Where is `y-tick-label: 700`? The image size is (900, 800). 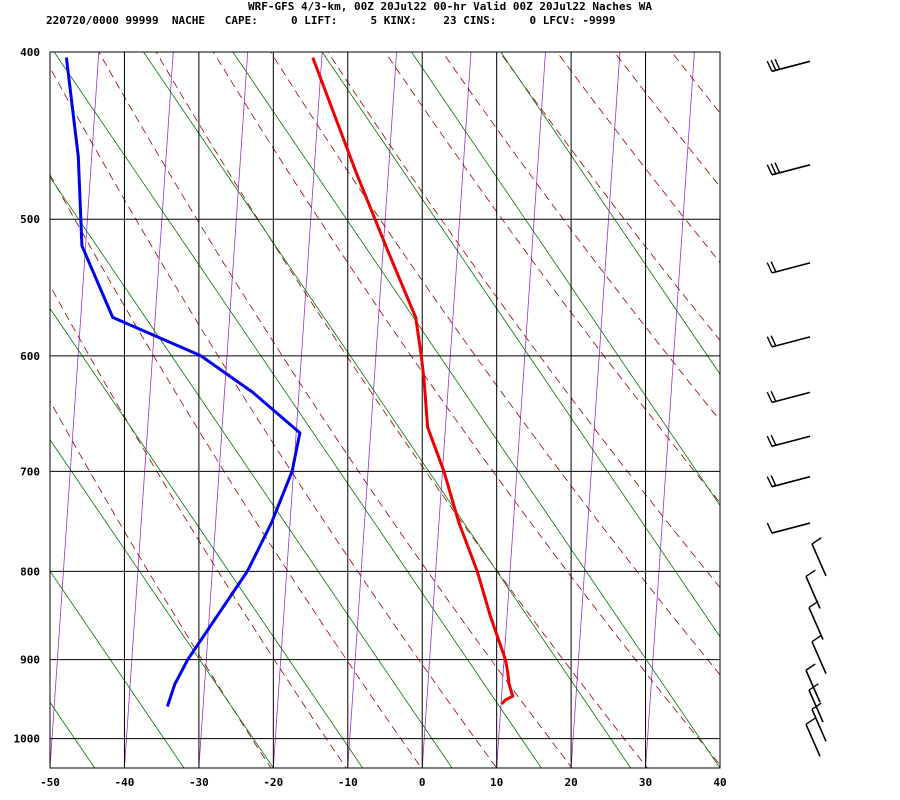
y-tick-label: 700 is located at coordinates (30, 471).